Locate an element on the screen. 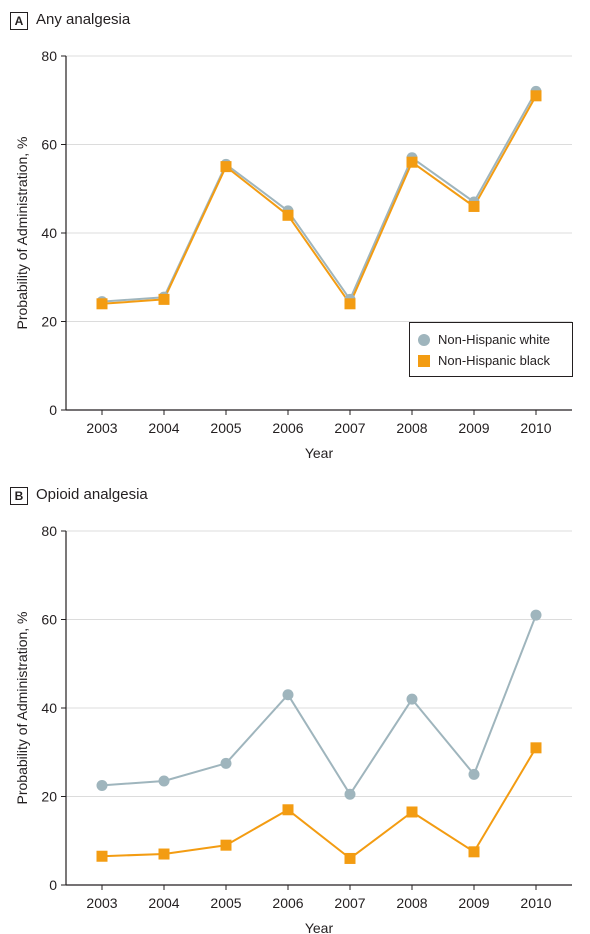  chart-a-x-tick-label-2003: 2003 is located at coordinates (101, 428).